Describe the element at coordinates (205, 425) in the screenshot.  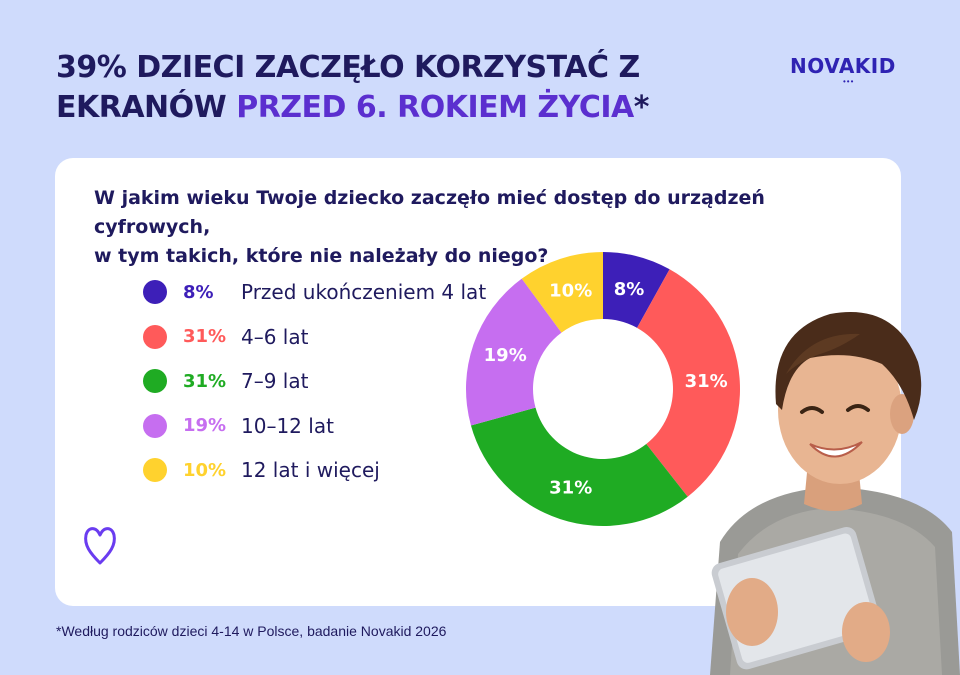
I see `legend-percent: 19%` at that location.